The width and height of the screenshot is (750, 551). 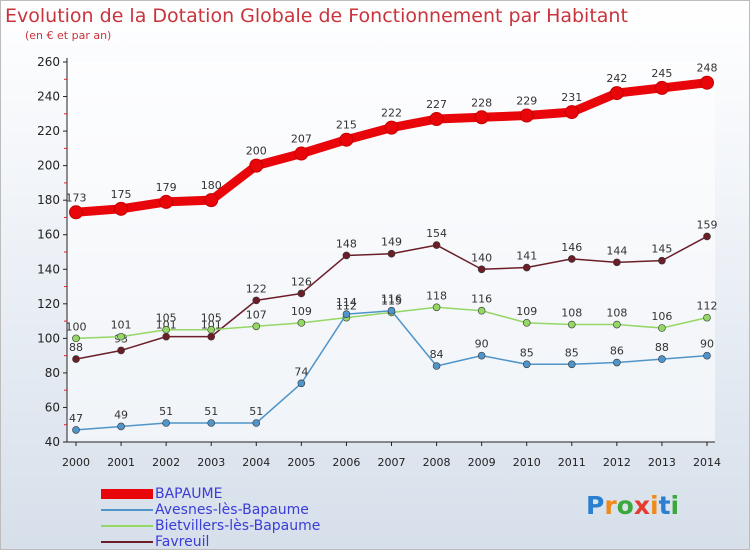 What do you see at coordinates (436, 233) in the screenshot?
I see `data-label: 154` at bounding box center [436, 233].